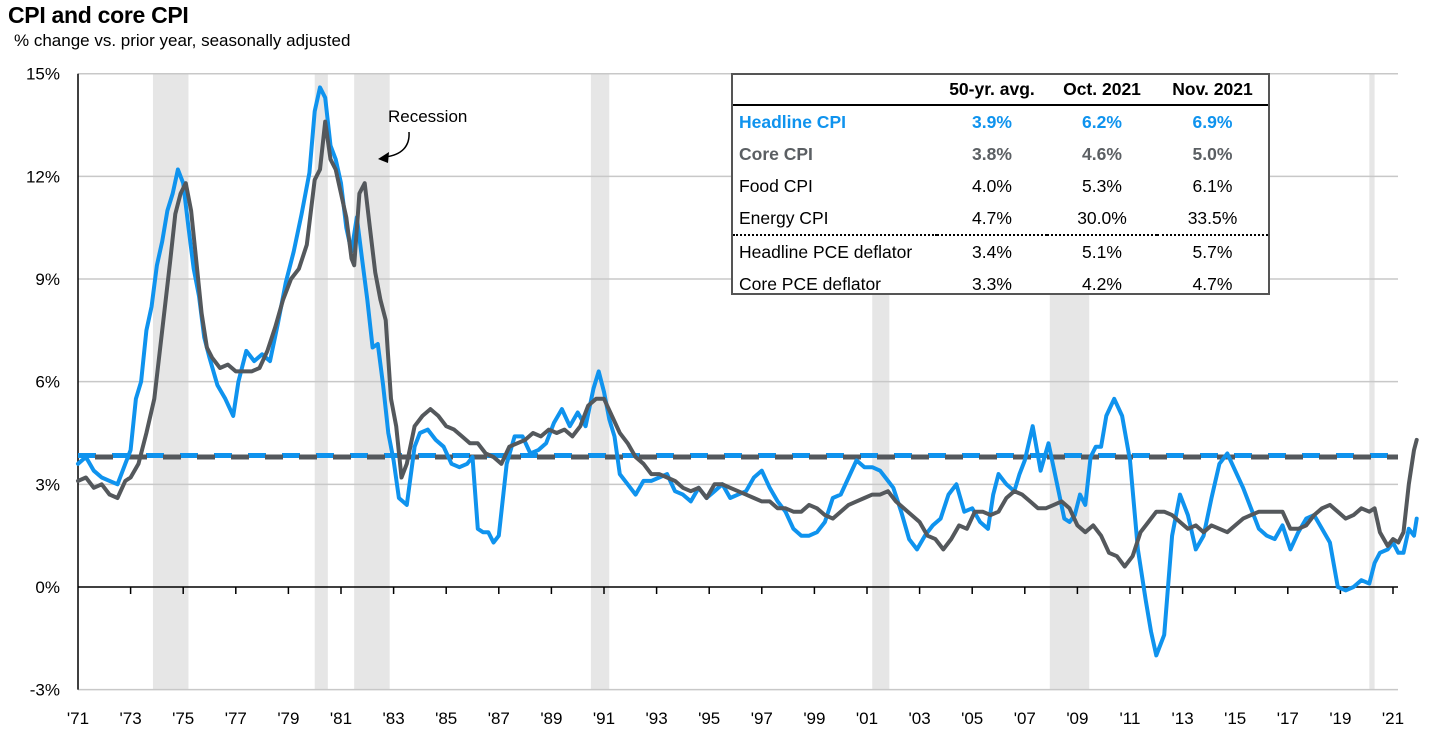 This screenshot has width=1429, height=743. I want to click on x-tick-label: '09, so click(1077, 718).